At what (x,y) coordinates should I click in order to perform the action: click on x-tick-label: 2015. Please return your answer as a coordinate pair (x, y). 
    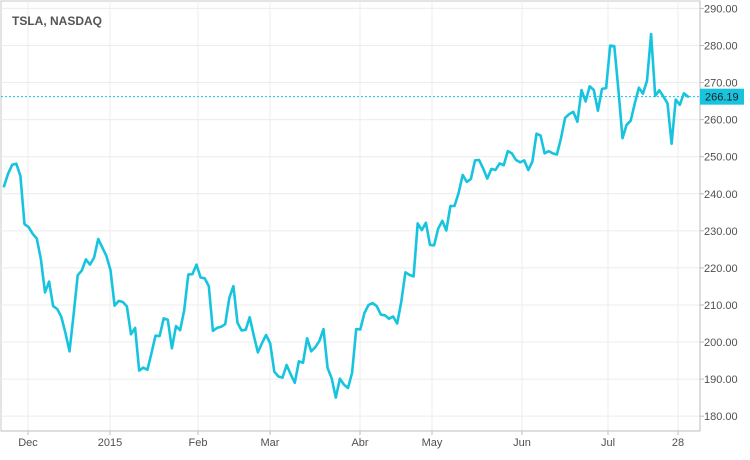
    Looking at the image, I should click on (110, 443).